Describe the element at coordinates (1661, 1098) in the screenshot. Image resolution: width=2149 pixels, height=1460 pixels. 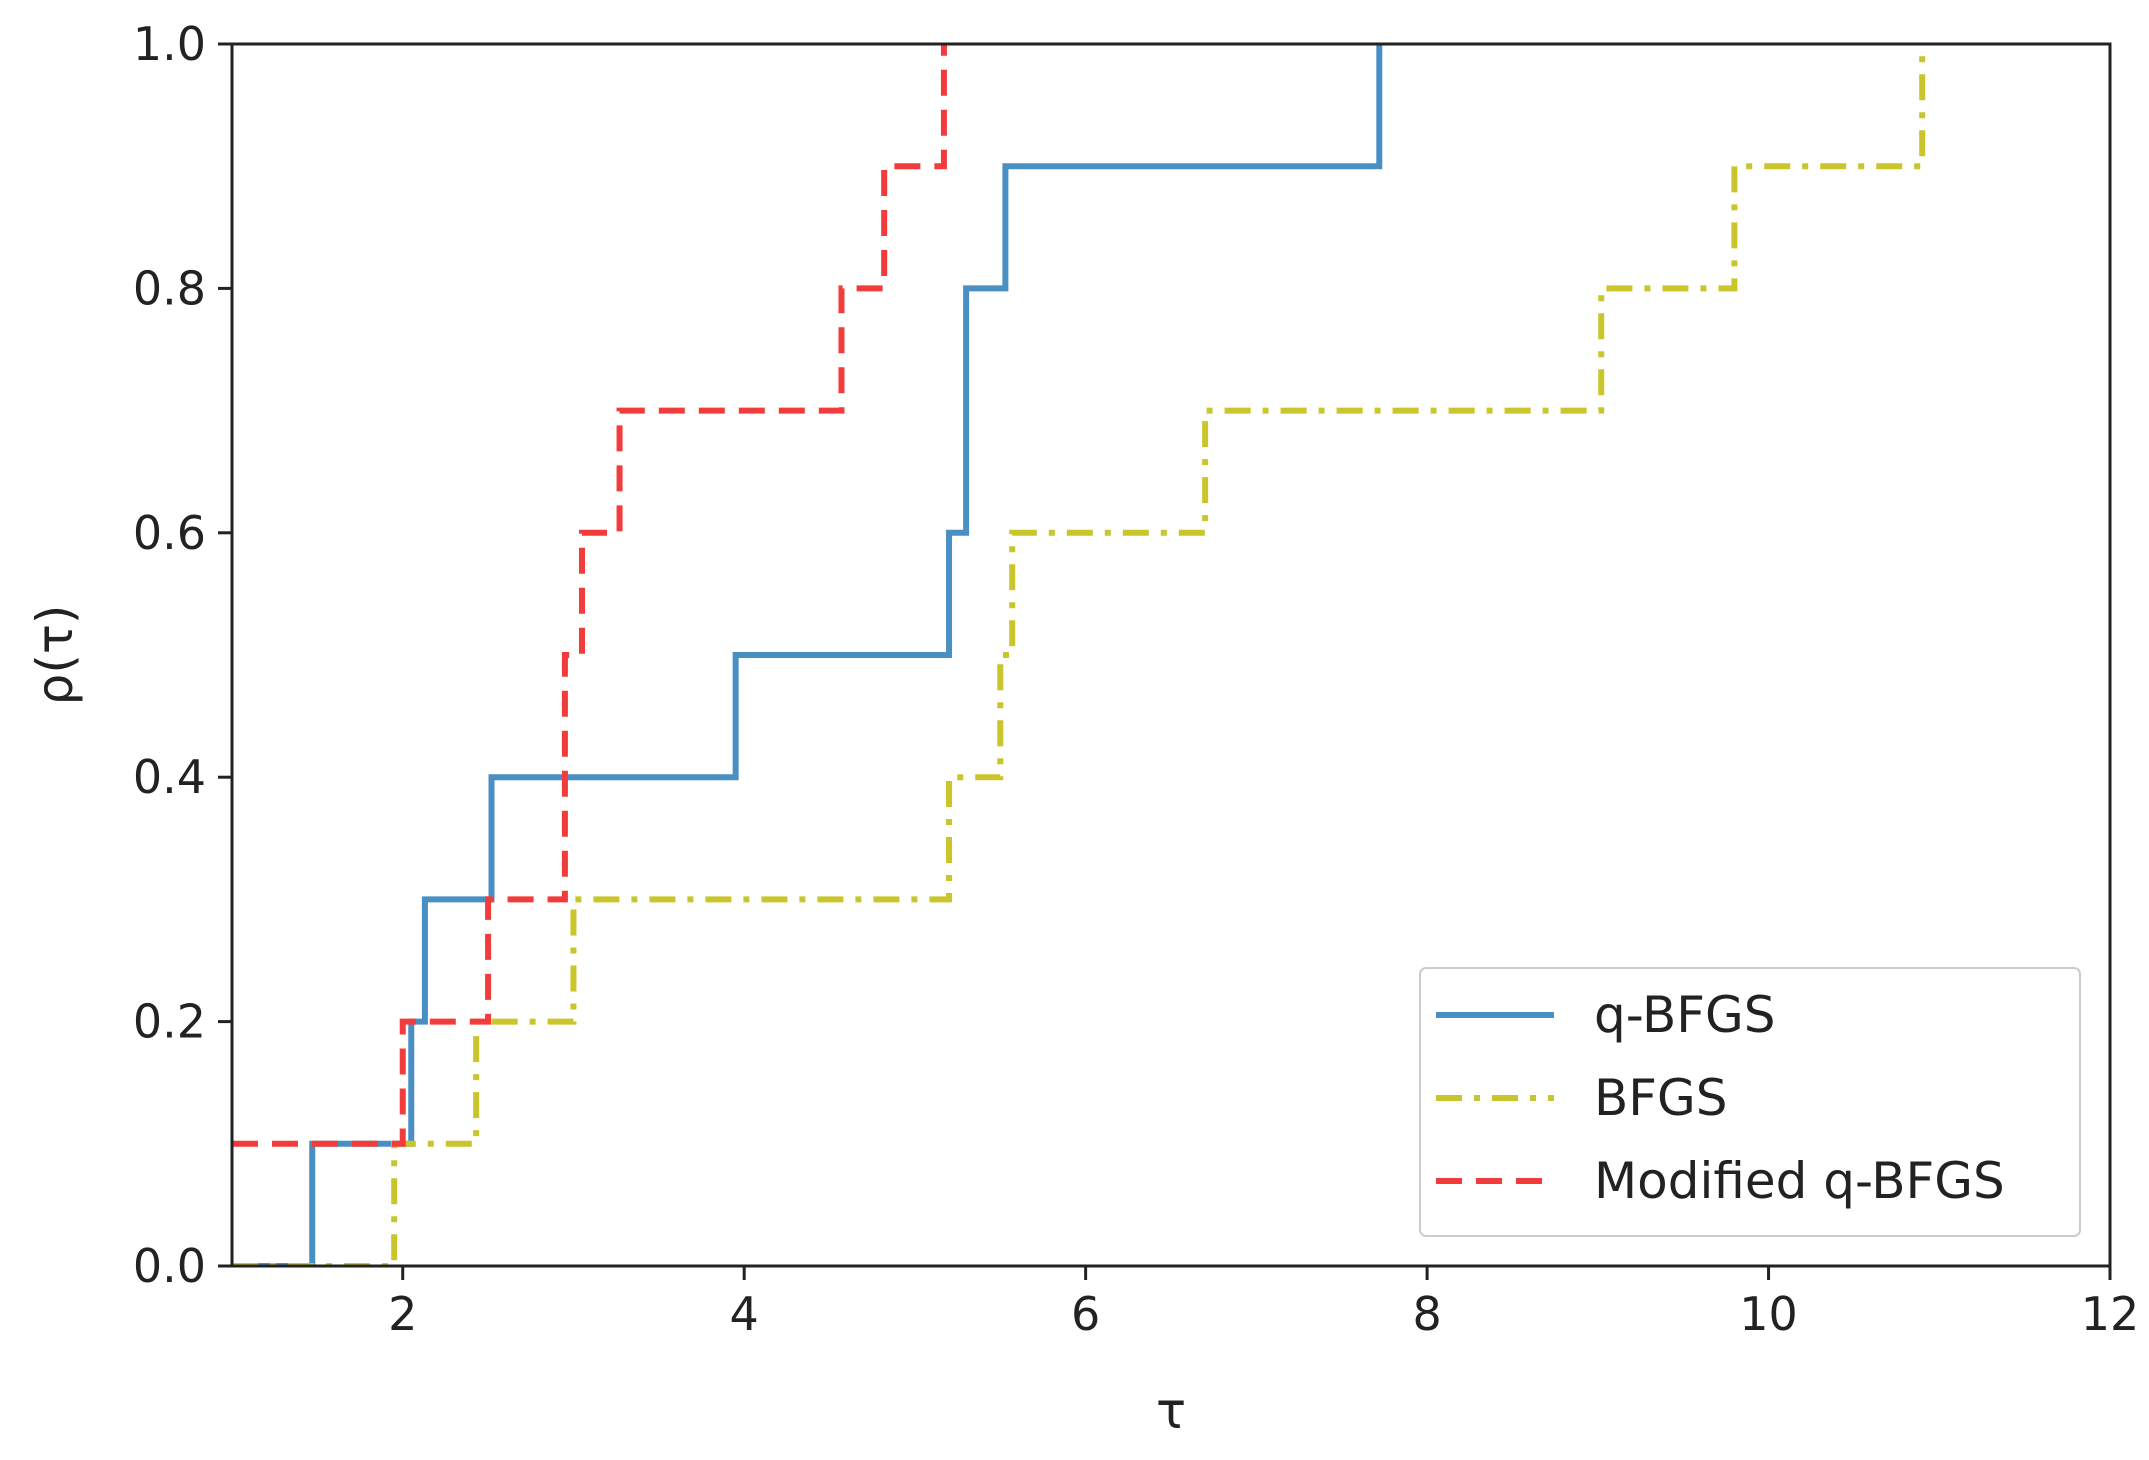
I see `legend-label-bfgs: BFGS` at that location.